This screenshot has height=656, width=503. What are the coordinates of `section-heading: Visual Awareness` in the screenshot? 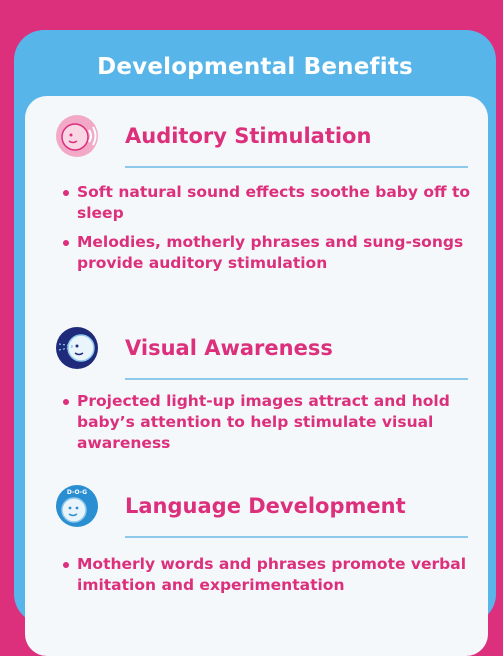 It's located at (229, 348).